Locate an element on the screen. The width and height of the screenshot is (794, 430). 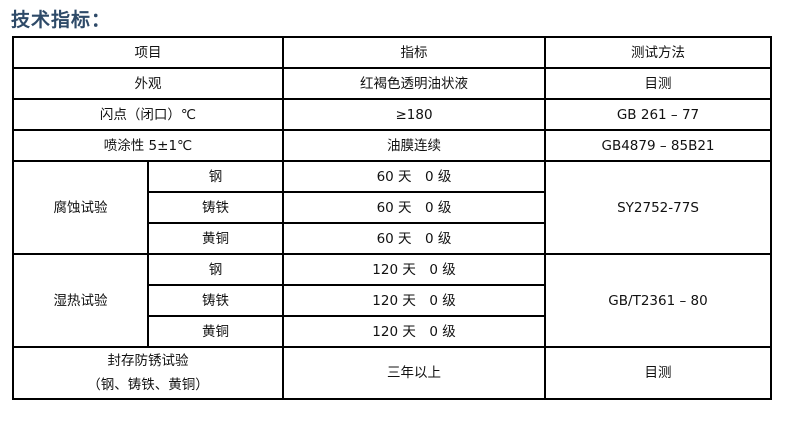
cell-item: 外观 is located at coordinates (148, 83).